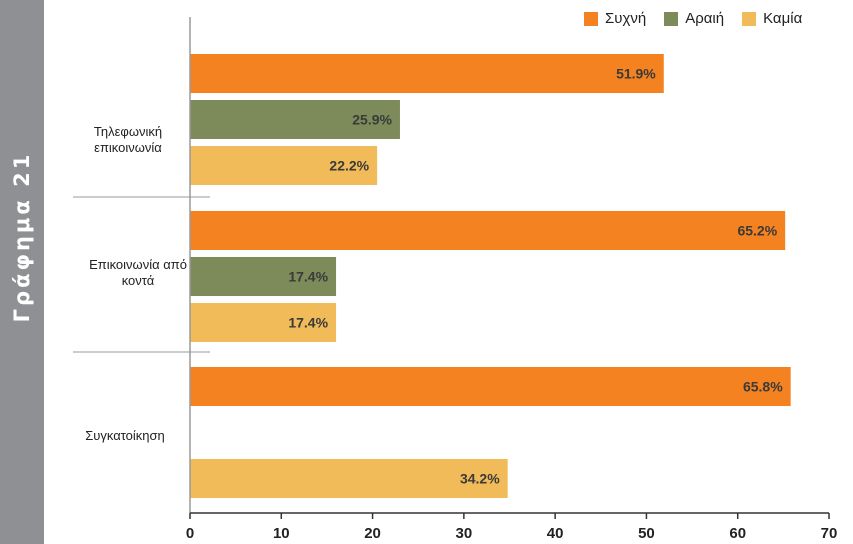 The image size is (853, 544). I want to click on legend-label-0: Συχνή, so click(626, 18).